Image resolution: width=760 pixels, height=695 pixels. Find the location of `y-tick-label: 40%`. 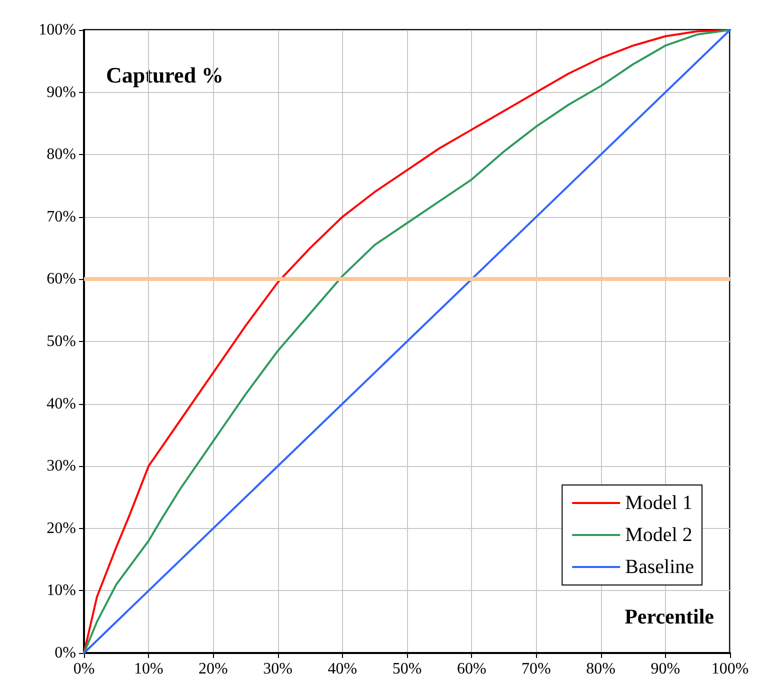

y-tick-label: 40% is located at coordinates (61, 403).